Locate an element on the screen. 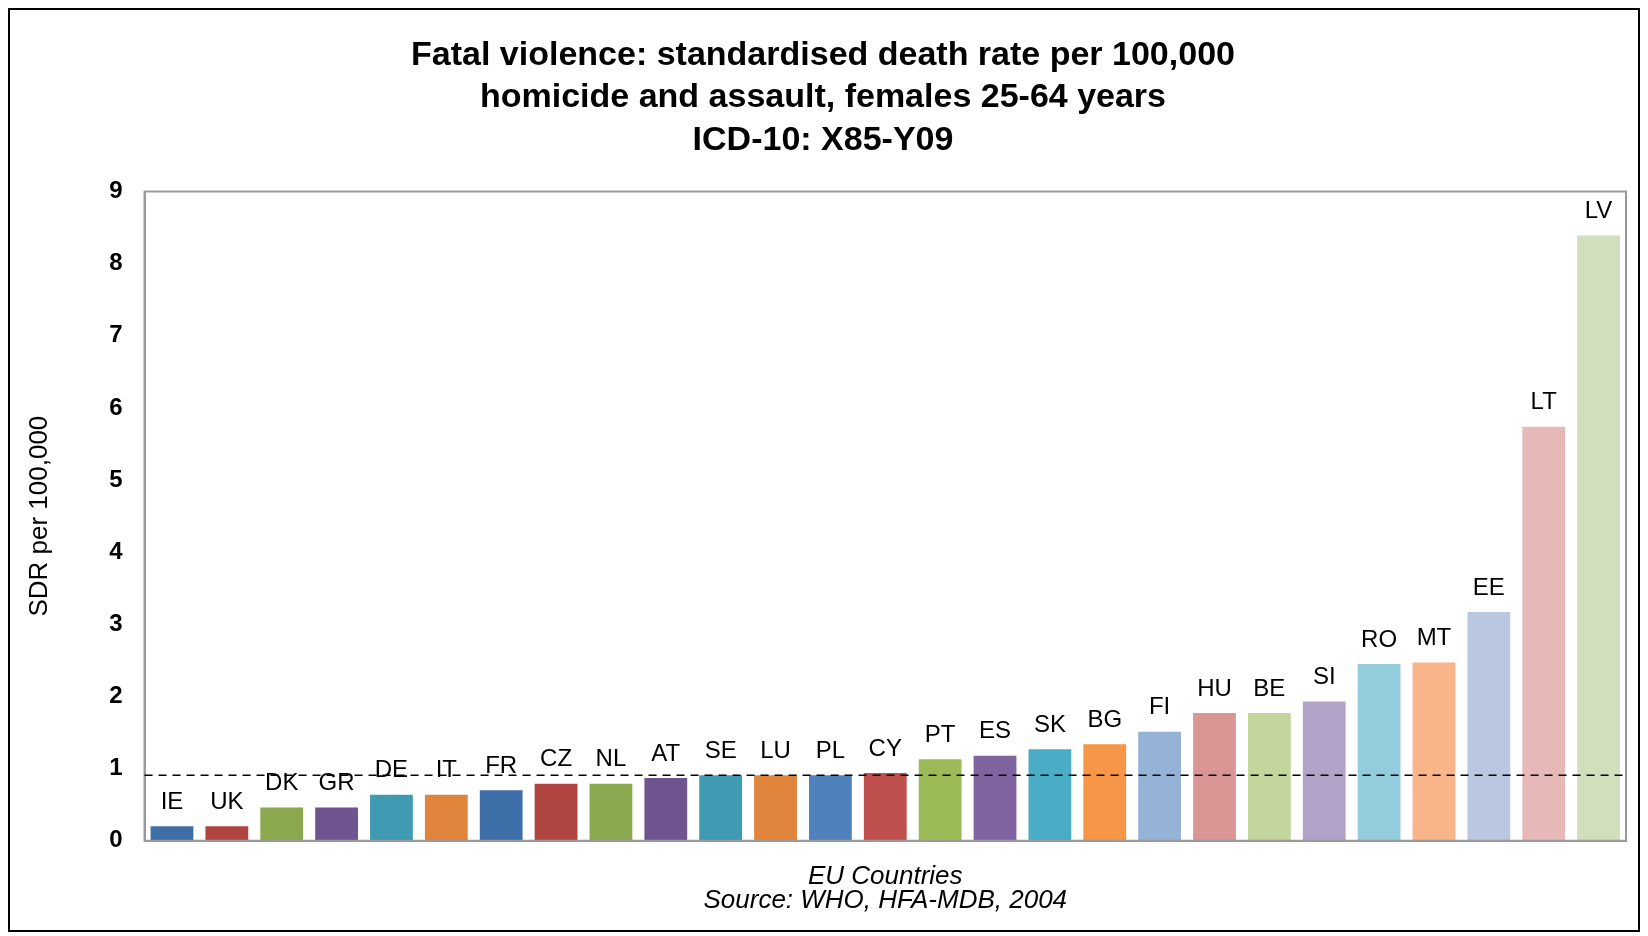 The width and height of the screenshot is (1648, 936). x-tick-label: EE is located at coordinates (1488, 586).